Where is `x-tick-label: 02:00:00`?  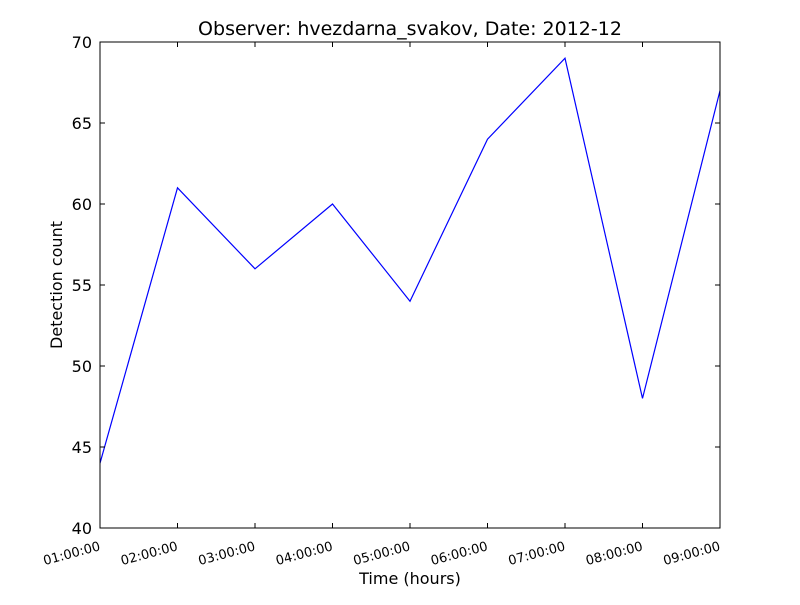
x-tick-label: 02:00:00 is located at coordinates (149, 554).